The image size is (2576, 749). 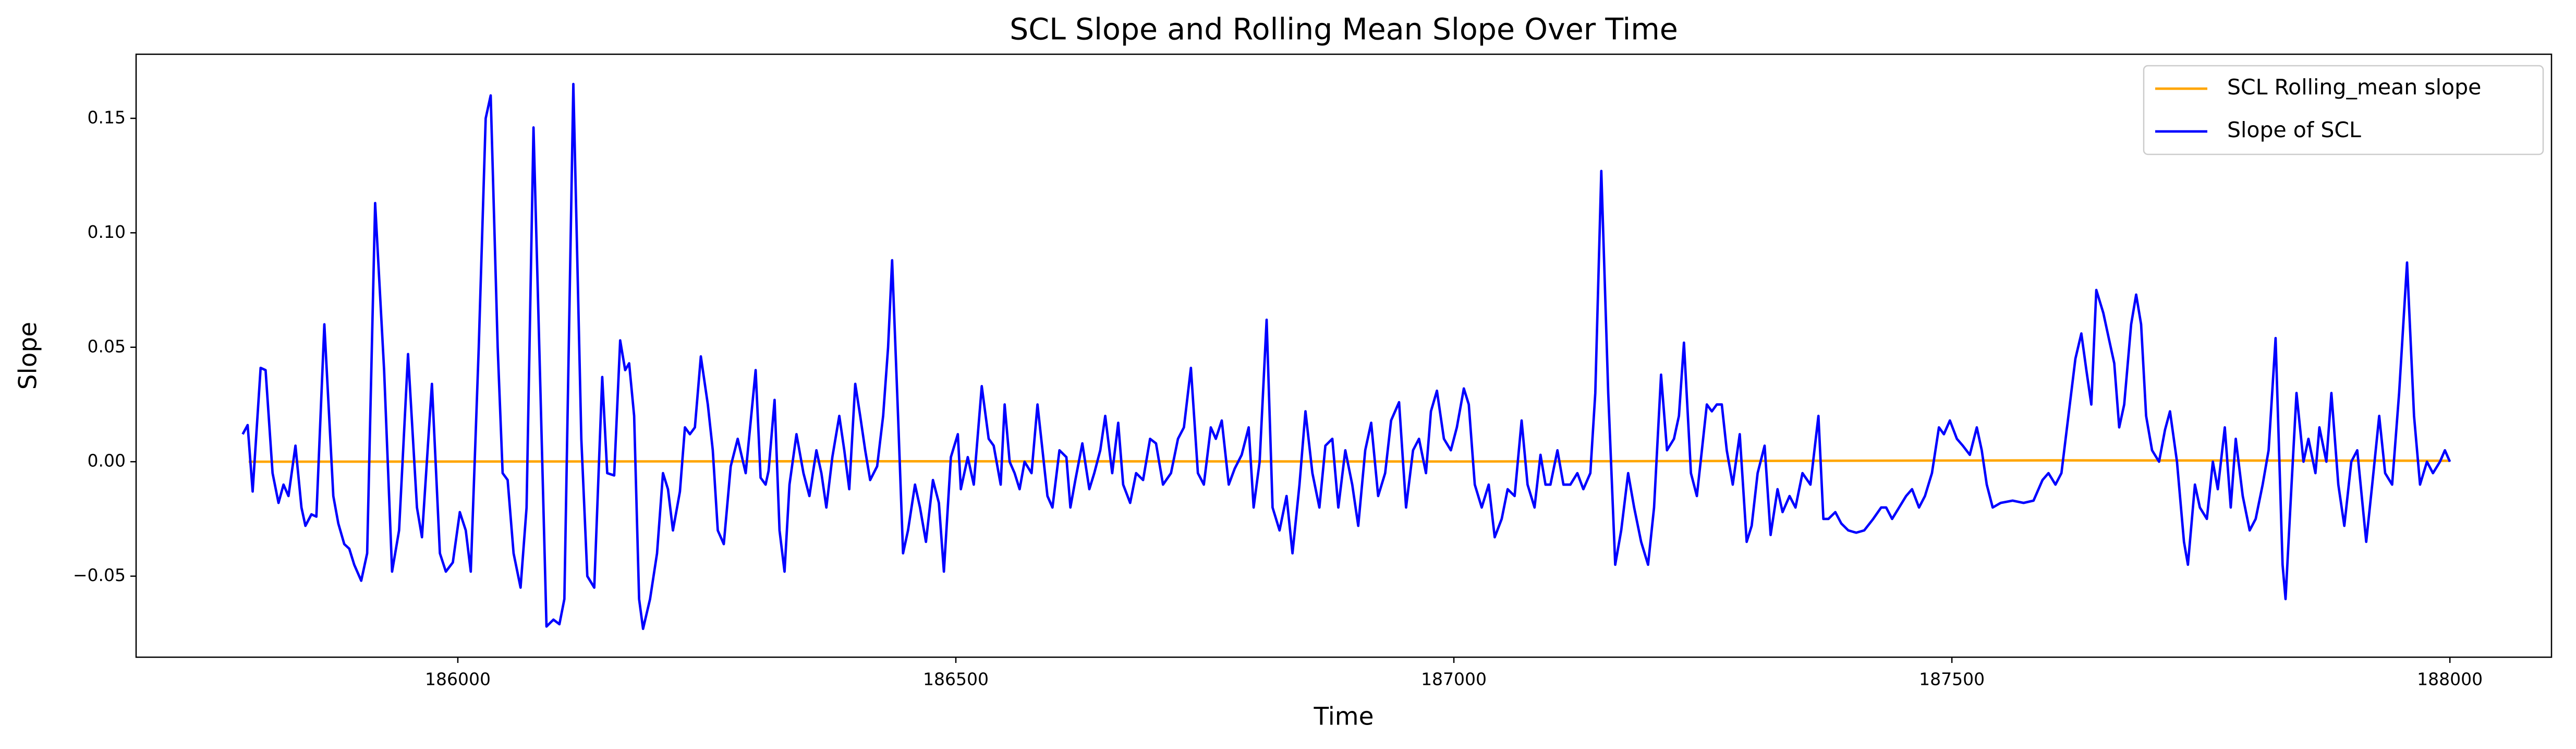 What do you see at coordinates (1952, 679) in the screenshot?
I see `x-tick-label: 187500` at bounding box center [1952, 679].